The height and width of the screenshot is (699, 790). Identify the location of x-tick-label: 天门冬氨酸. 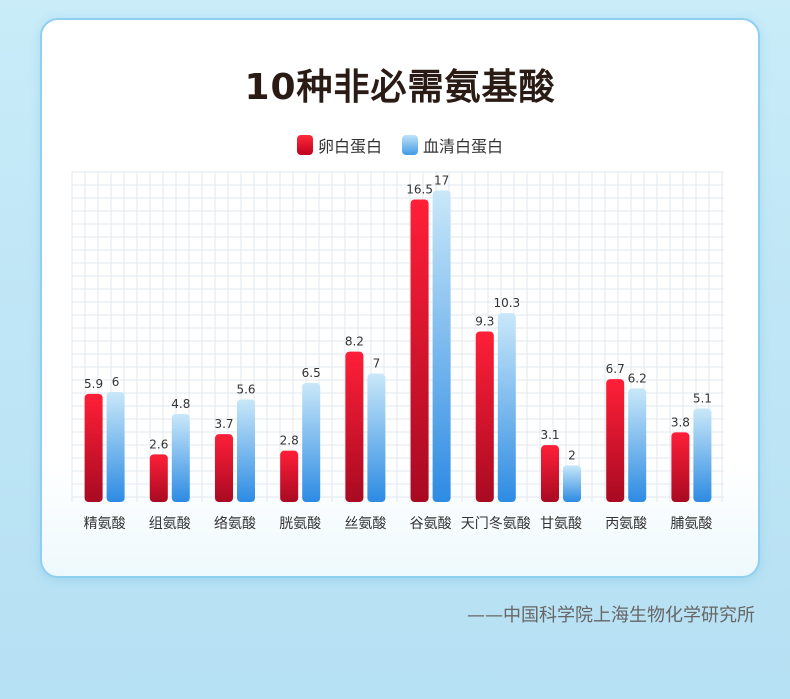
(496, 524).